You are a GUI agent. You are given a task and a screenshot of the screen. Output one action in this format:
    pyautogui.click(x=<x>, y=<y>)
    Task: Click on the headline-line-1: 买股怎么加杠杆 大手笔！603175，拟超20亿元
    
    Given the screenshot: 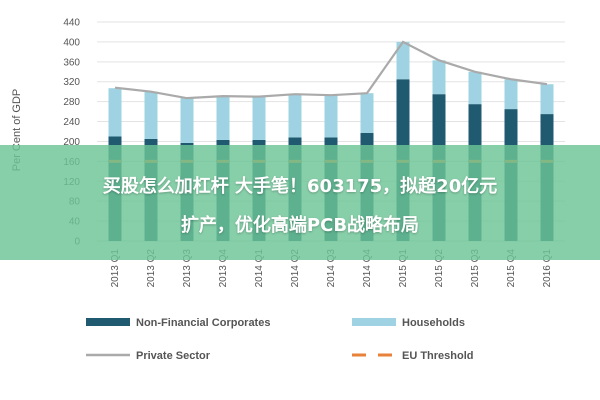 What is the action you would take?
    pyautogui.click(x=300, y=186)
    